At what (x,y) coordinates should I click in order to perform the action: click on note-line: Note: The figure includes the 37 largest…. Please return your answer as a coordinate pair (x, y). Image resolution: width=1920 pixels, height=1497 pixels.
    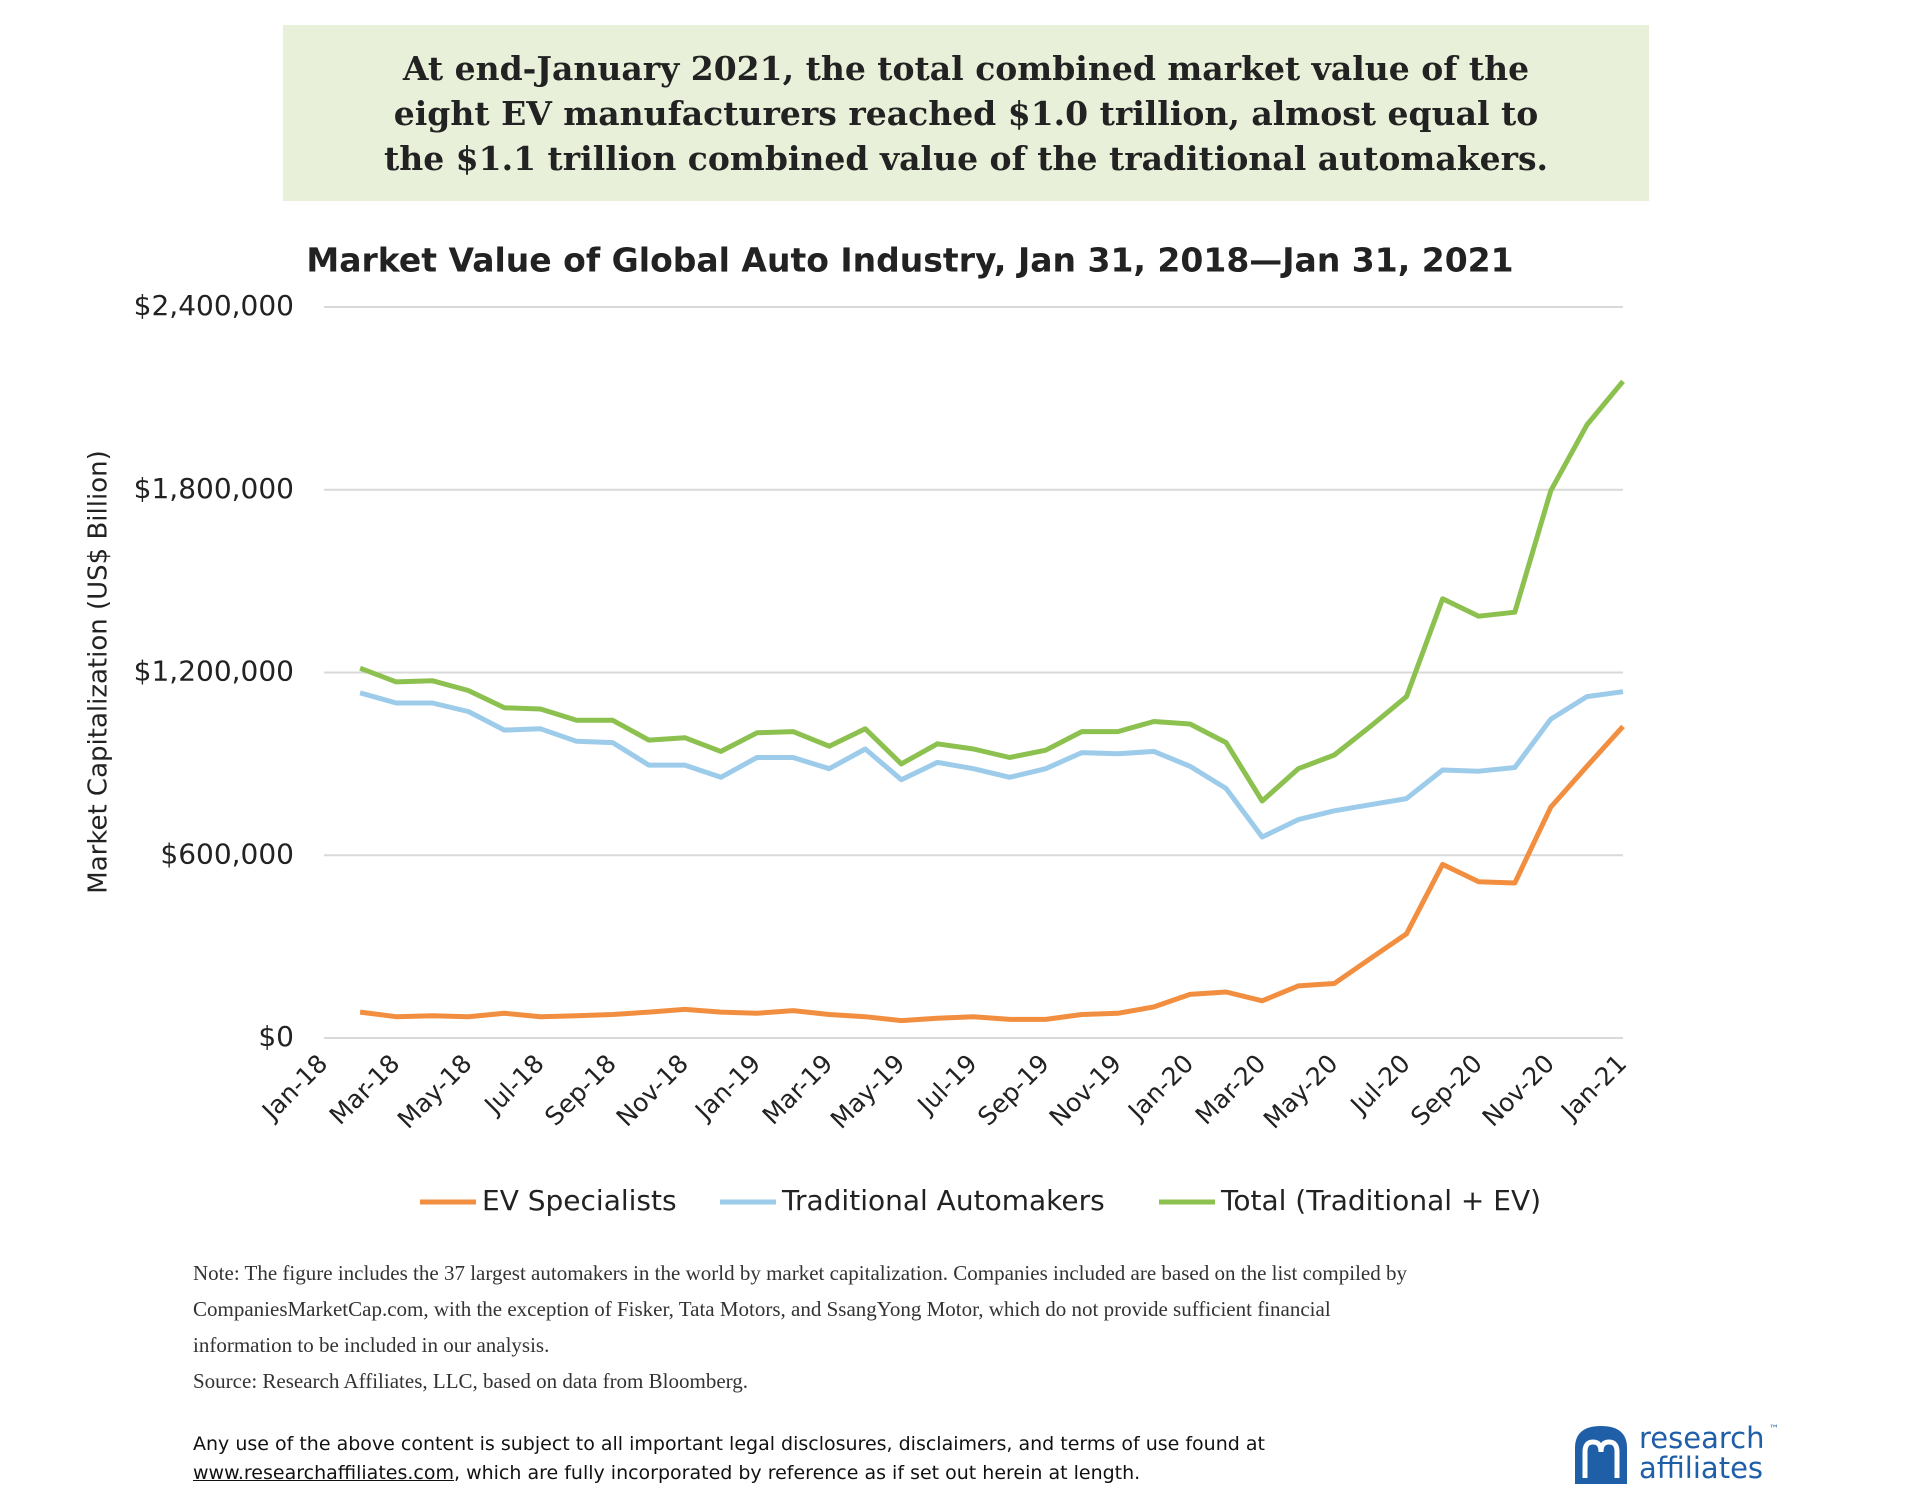
    Looking at the image, I should click on (800, 1273).